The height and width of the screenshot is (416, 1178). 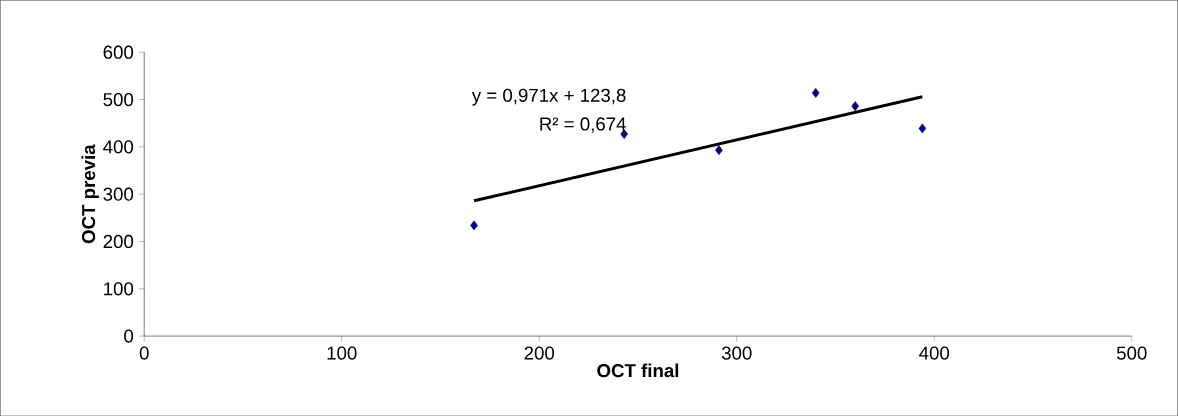 I want to click on x-tick-label: 200, so click(x=539, y=353).